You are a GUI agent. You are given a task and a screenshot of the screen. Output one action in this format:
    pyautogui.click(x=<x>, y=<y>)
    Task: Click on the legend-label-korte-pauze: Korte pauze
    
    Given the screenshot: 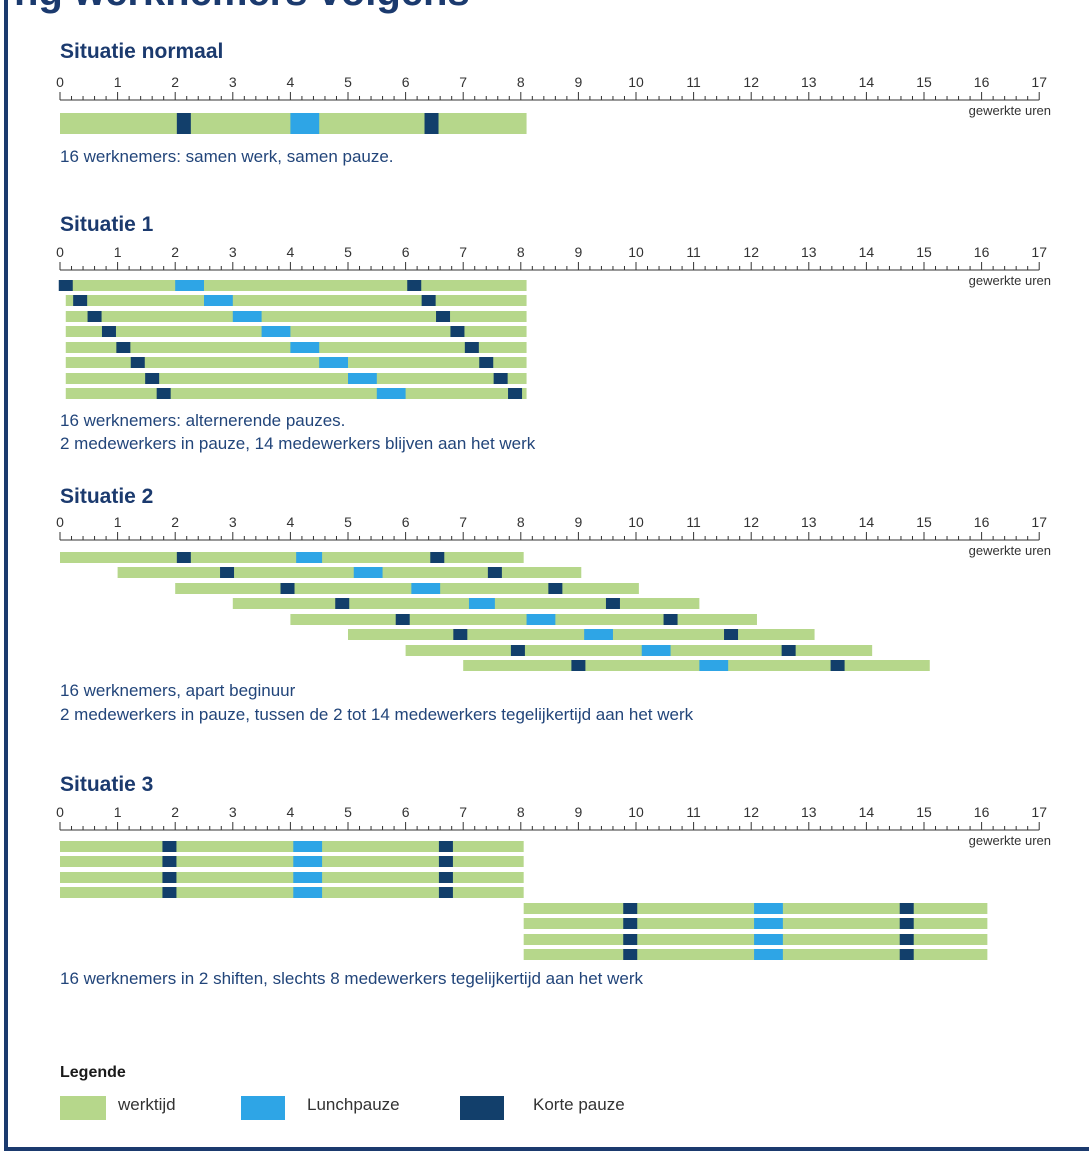 What is the action you would take?
    pyautogui.click(x=579, y=1104)
    